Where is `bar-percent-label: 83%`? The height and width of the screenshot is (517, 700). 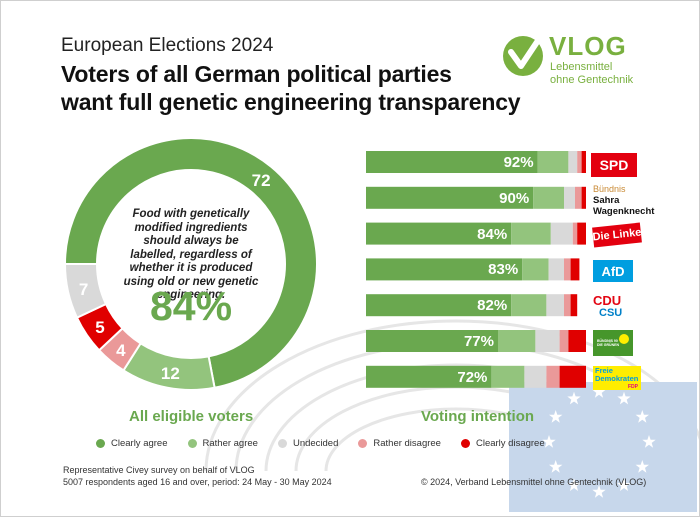
bar-percent-label: 83% is located at coordinates (503, 270).